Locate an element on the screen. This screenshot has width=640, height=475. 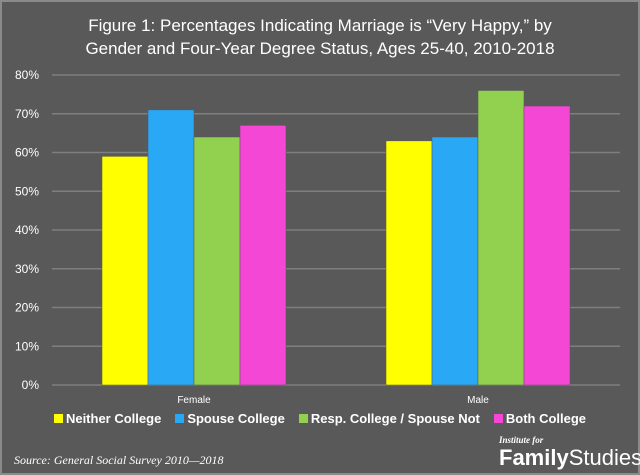
legend-label: Spouse College is located at coordinates (236, 418).